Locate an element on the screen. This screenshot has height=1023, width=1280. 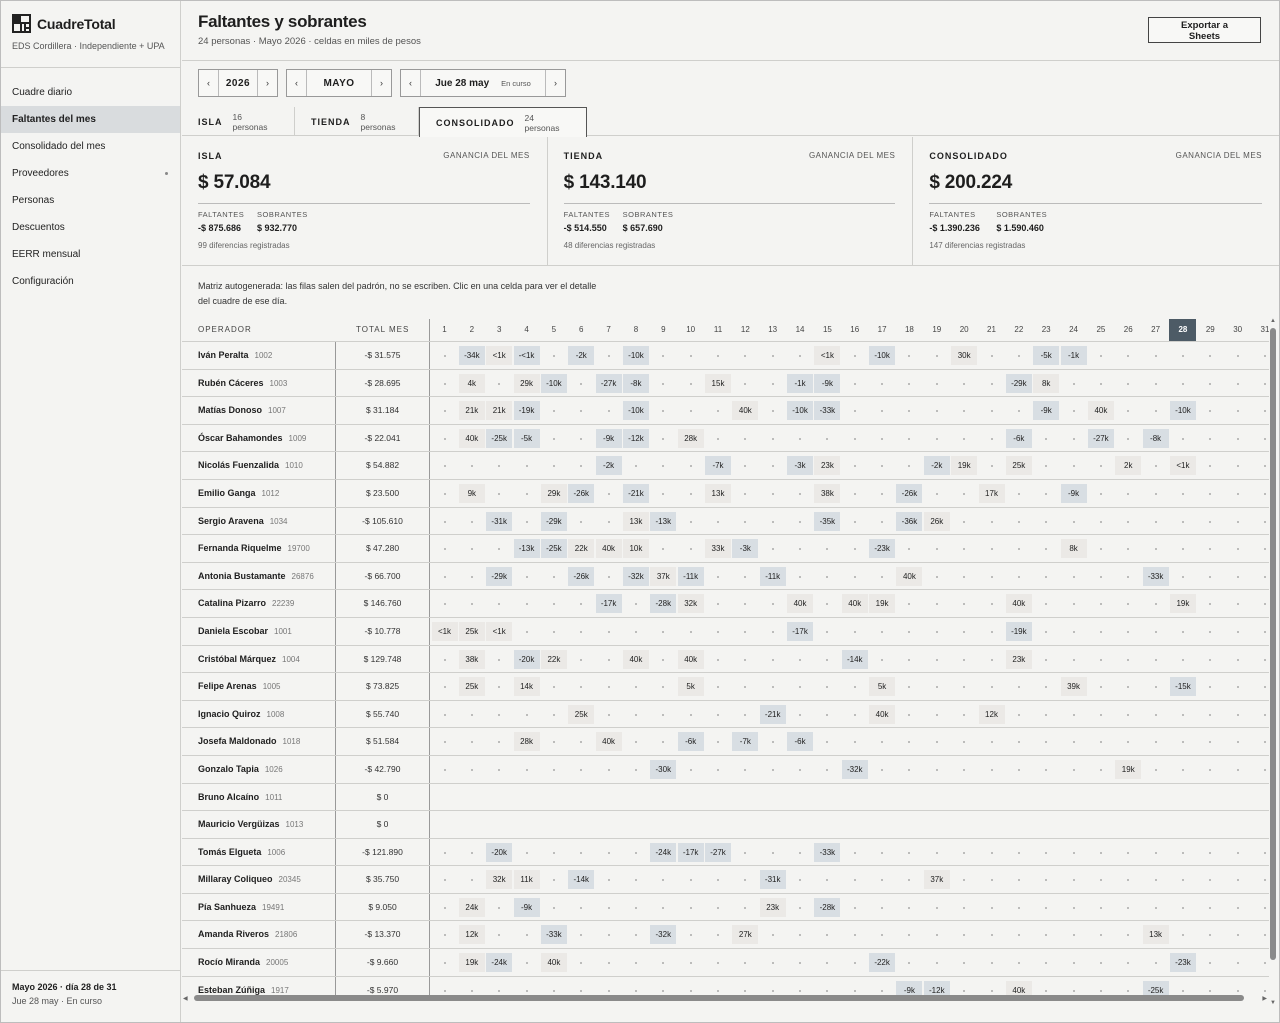
matrix-cell: 8k is located at coordinates (1073, 549).